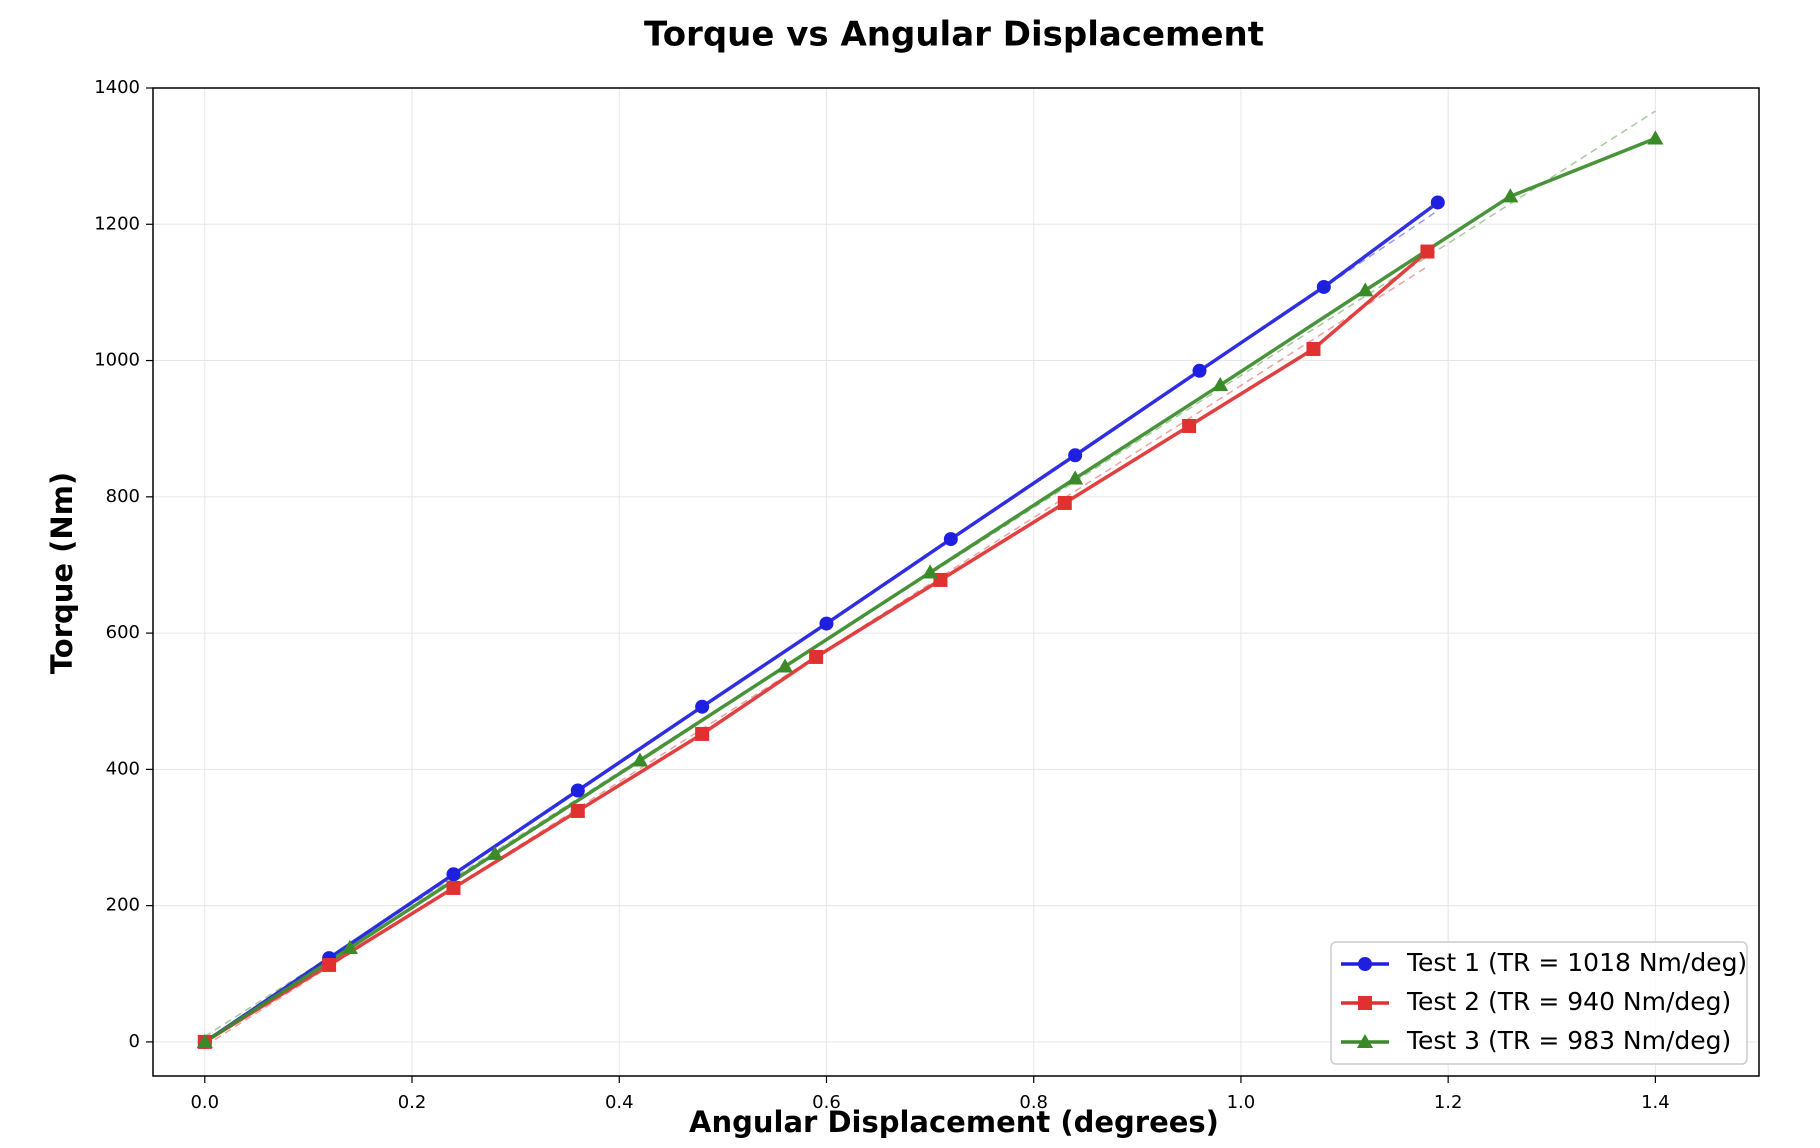  What do you see at coordinates (1655, 1102) in the screenshot?
I see `x-tick-label: 1.4` at bounding box center [1655, 1102].